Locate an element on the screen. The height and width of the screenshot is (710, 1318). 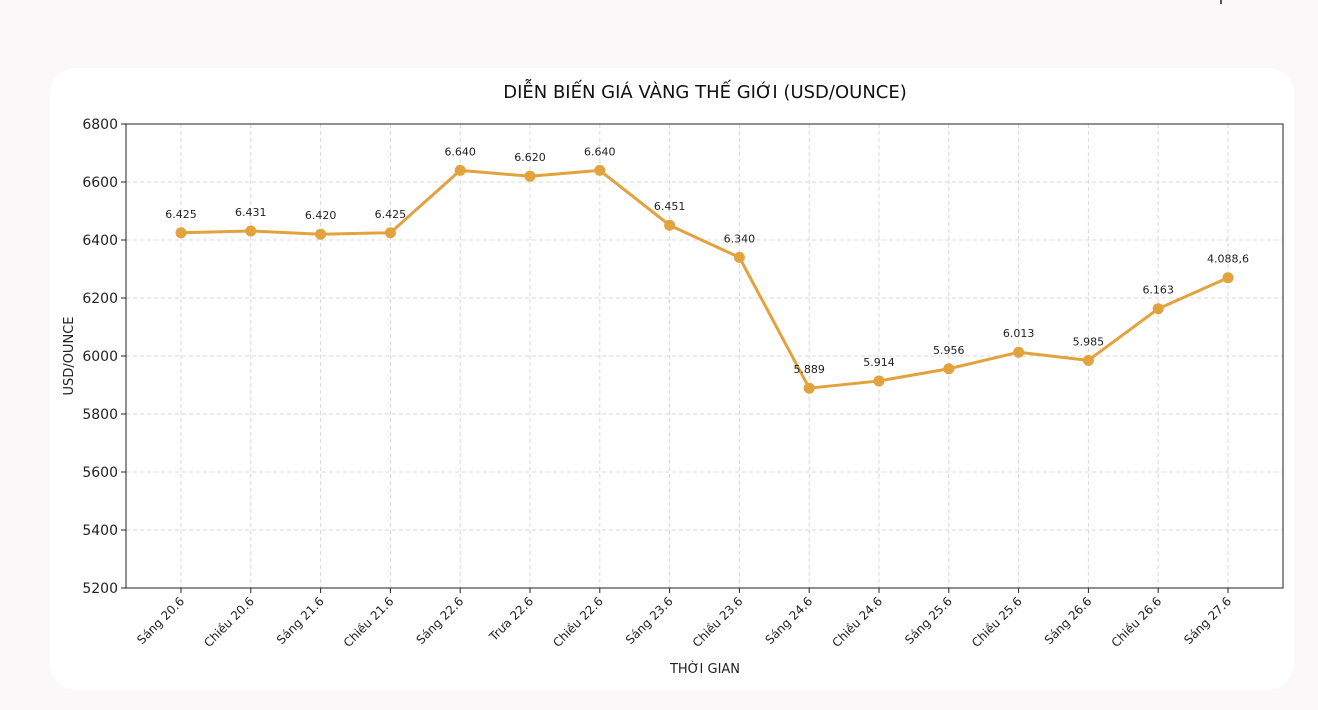
y-tick-label: 5600 is located at coordinates (100, 473).